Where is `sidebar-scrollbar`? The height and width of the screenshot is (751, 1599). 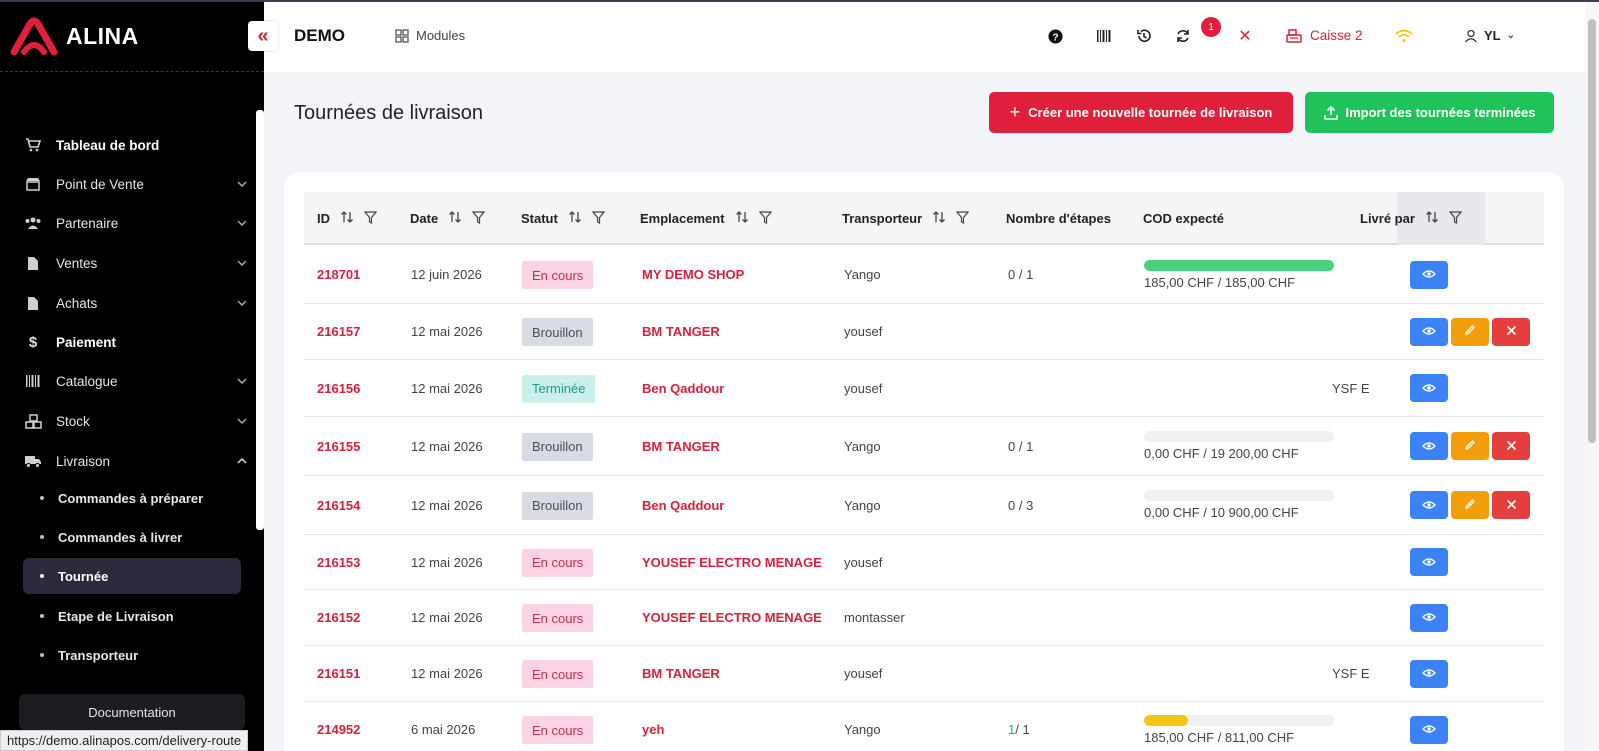 sidebar-scrollbar is located at coordinates (260, 320).